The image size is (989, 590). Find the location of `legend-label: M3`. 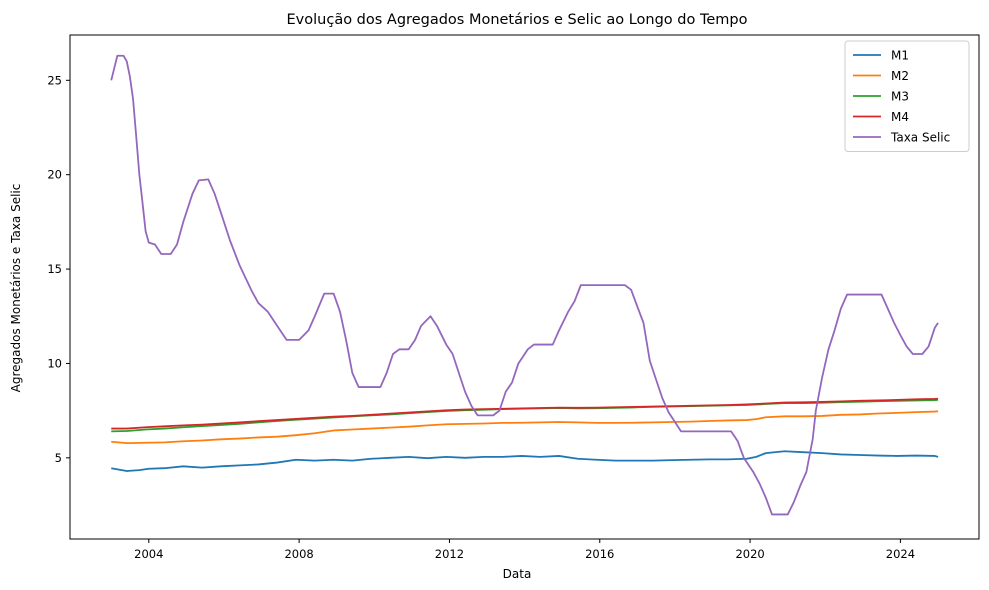

legend-label: M3 is located at coordinates (900, 97).